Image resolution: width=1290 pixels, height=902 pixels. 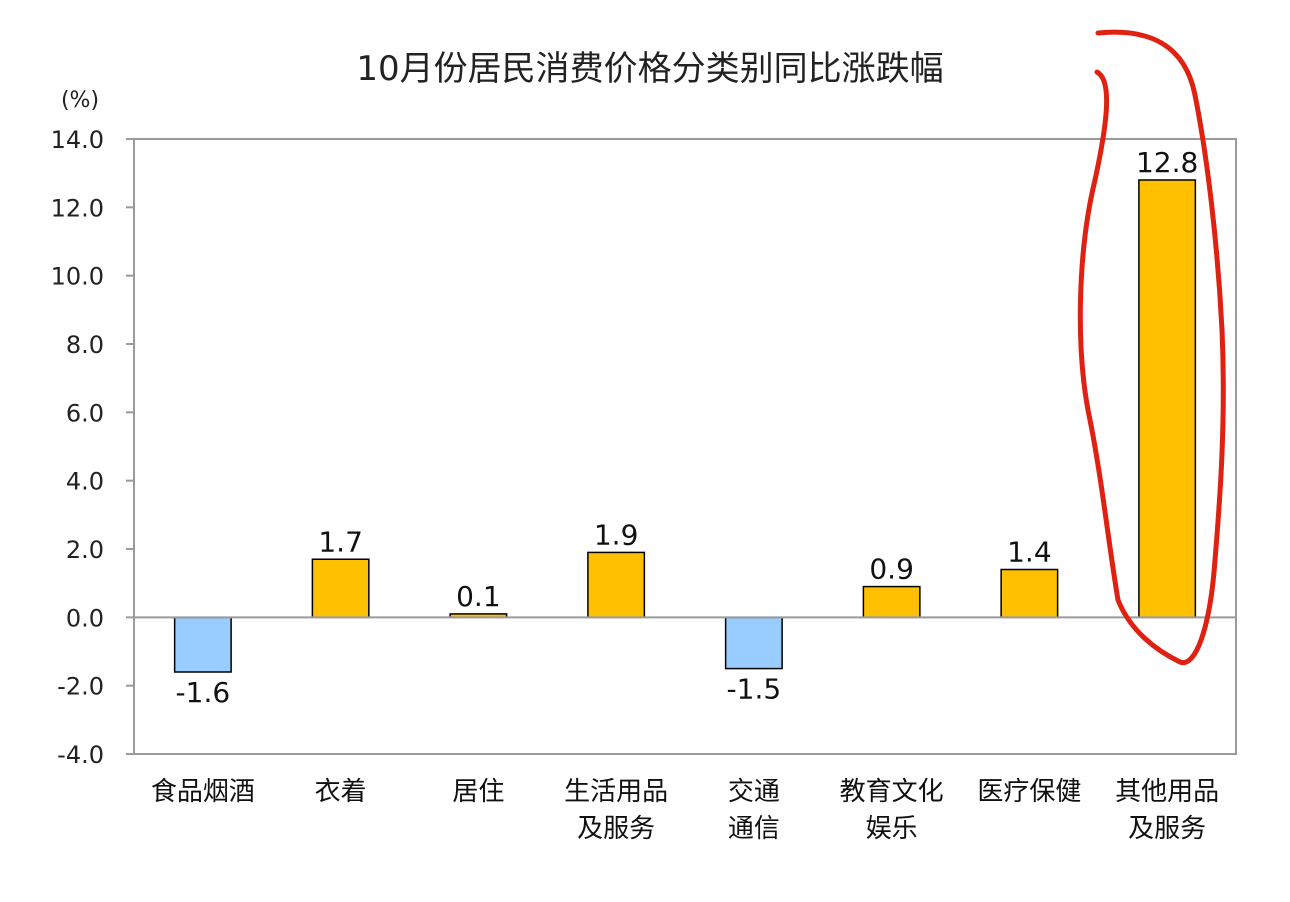 What do you see at coordinates (203, 792) in the screenshot?
I see `x-tick-label: 食品烟酒` at bounding box center [203, 792].